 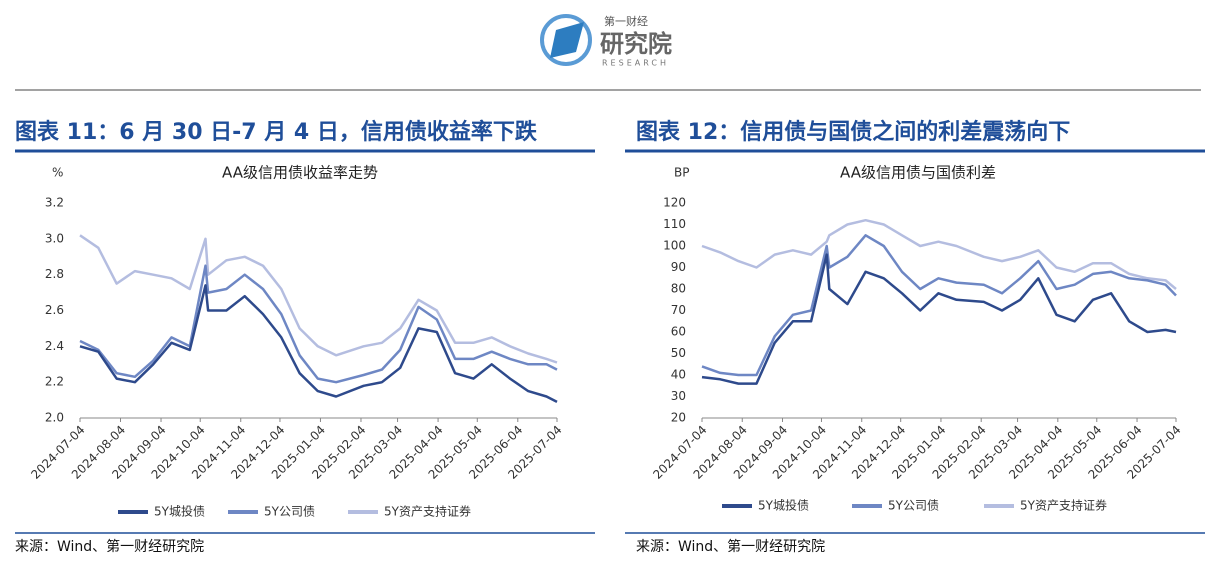 I want to click on y-tick-label: 40, so click(x=678, y=375).